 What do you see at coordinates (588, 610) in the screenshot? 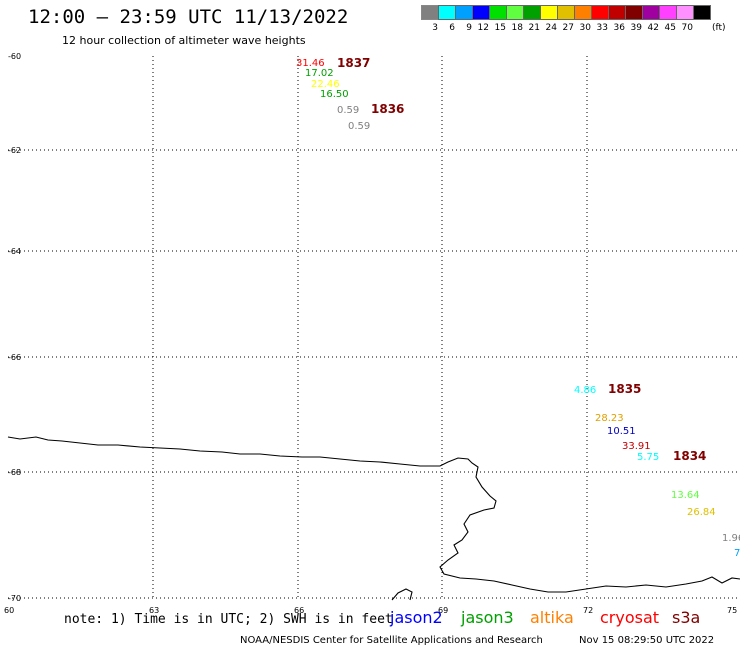
I see `lon-label-72: 72` at bounding box center [588, 610].